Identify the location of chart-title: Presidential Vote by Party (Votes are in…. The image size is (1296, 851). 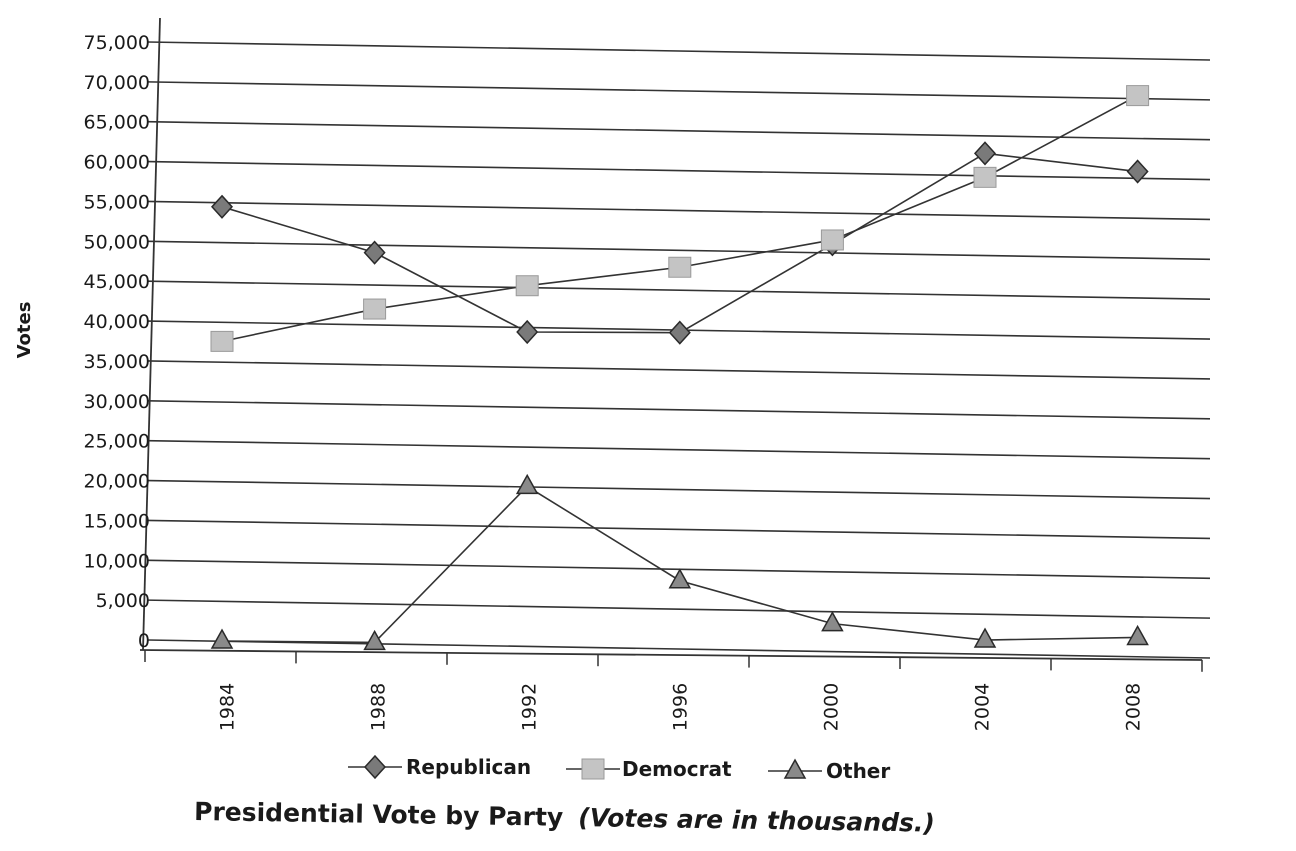
(564, 817).